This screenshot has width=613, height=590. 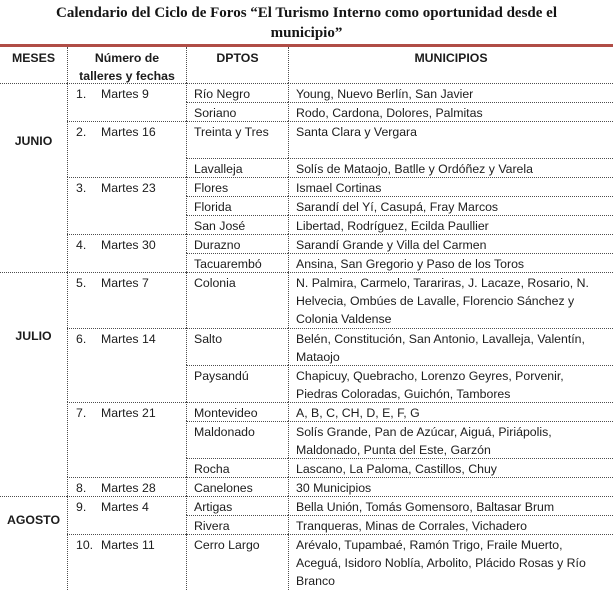 I want to click on dpto-label: Cerro Largo, so click(x=227, y=545).